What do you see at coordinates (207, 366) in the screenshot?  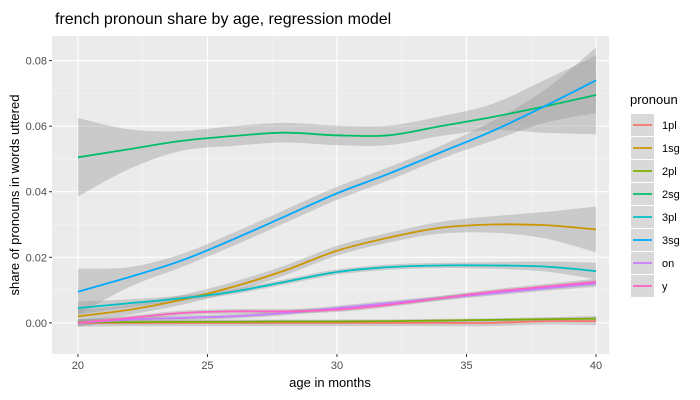 I see `x-tick-label: 25` at bounding box center [207, 366].